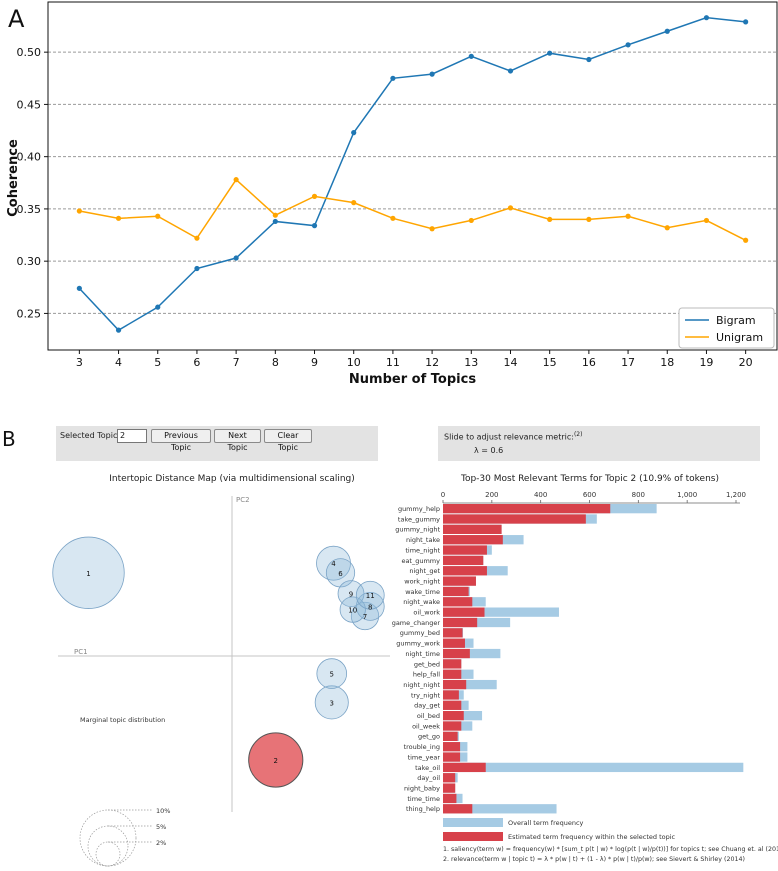  I want to click on bar-legend-label: Overall term frequency, so click(546, 823).